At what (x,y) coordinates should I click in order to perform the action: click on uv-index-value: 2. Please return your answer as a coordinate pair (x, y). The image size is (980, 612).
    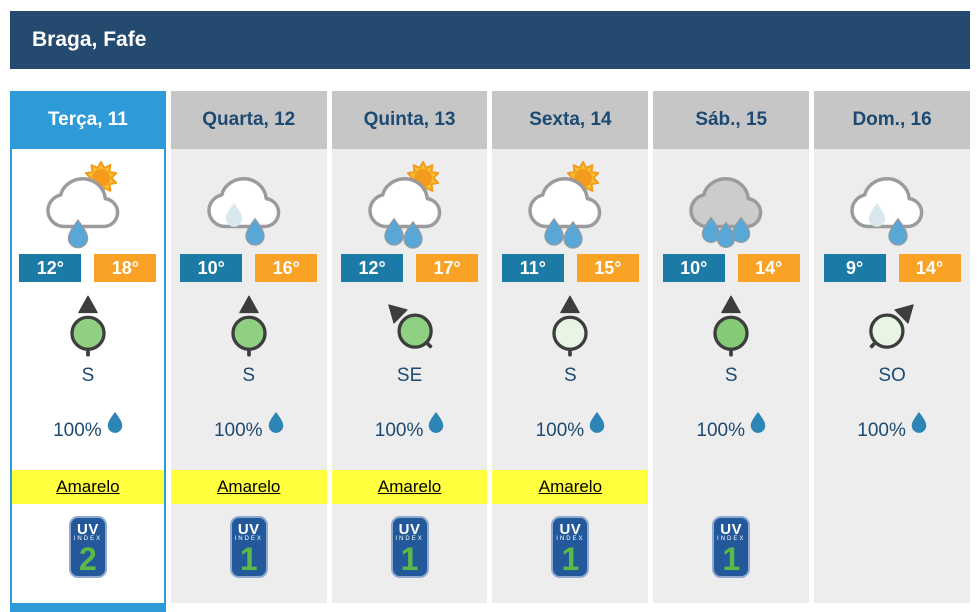
    Looking at the image, I should click on (88, 559).